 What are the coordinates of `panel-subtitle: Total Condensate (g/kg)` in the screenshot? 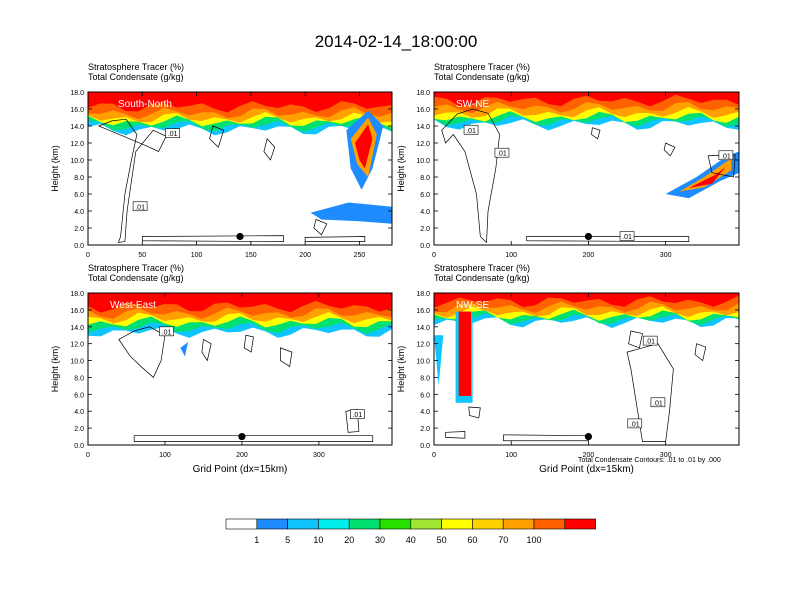 It's located at (136, 77).